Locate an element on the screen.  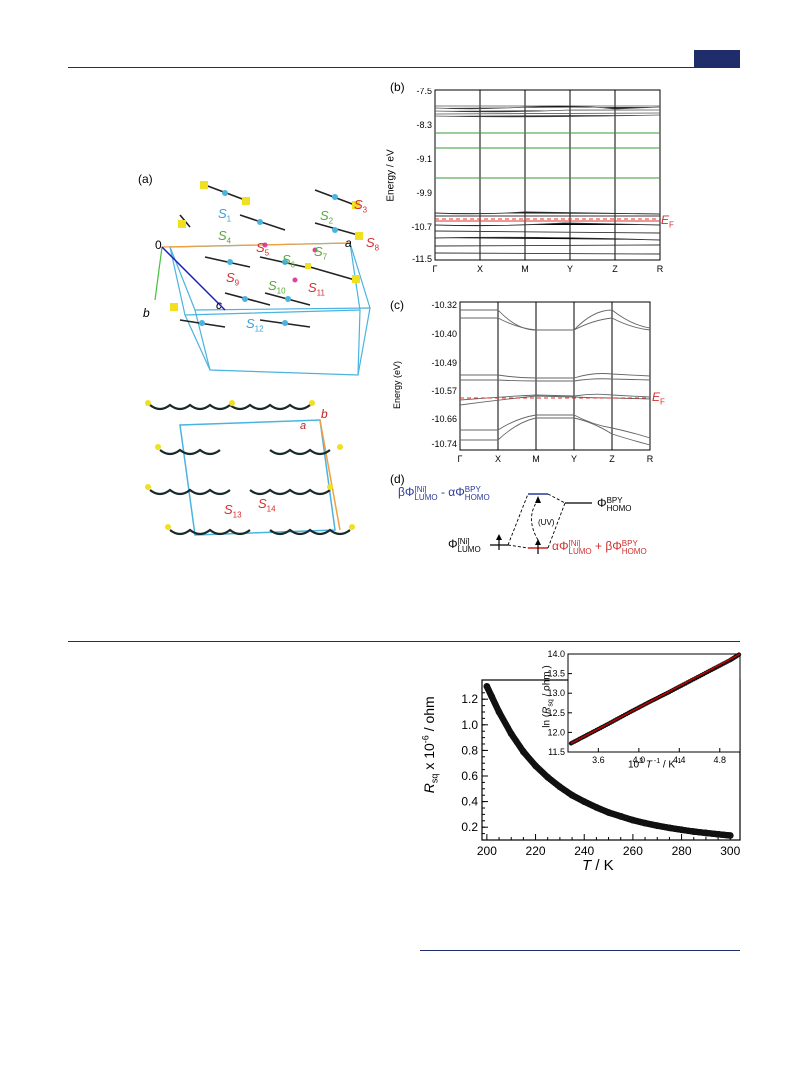
header-rule is located at coordinates (404, 67).